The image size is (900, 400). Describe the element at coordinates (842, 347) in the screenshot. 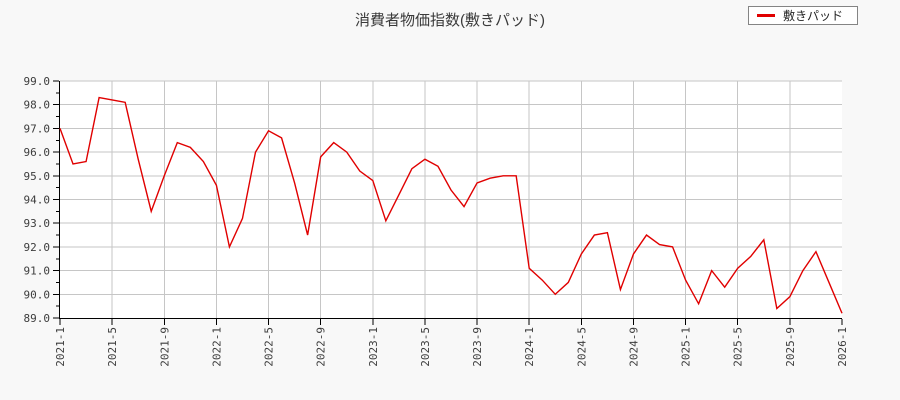

I see `x-tick-label: 2026-1` at that location.